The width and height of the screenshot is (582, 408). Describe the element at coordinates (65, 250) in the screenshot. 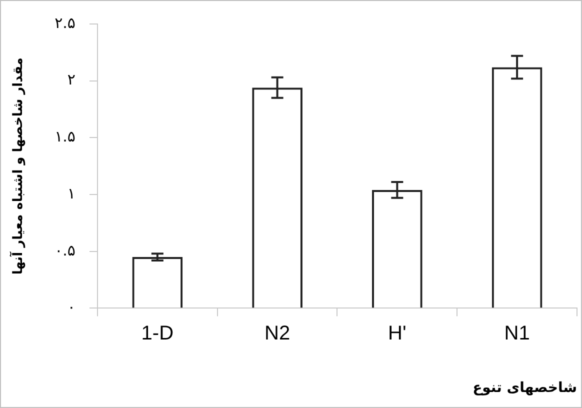

I see `y-tick-label: ۰.۵` at that location.